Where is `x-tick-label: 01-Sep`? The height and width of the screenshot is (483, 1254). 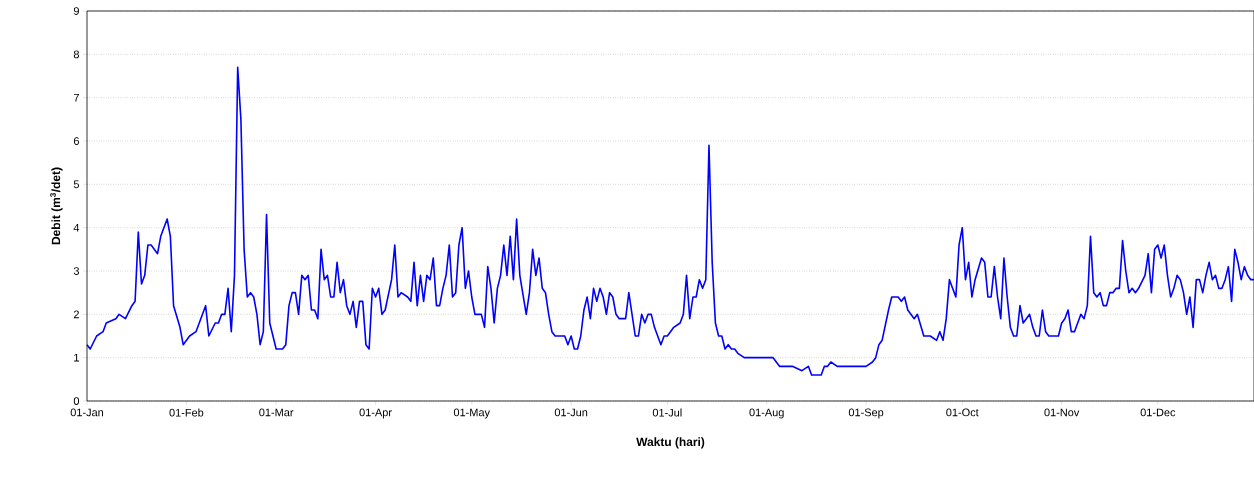 x-tick-label: 01-Sep is located at coordinates (866, 413).